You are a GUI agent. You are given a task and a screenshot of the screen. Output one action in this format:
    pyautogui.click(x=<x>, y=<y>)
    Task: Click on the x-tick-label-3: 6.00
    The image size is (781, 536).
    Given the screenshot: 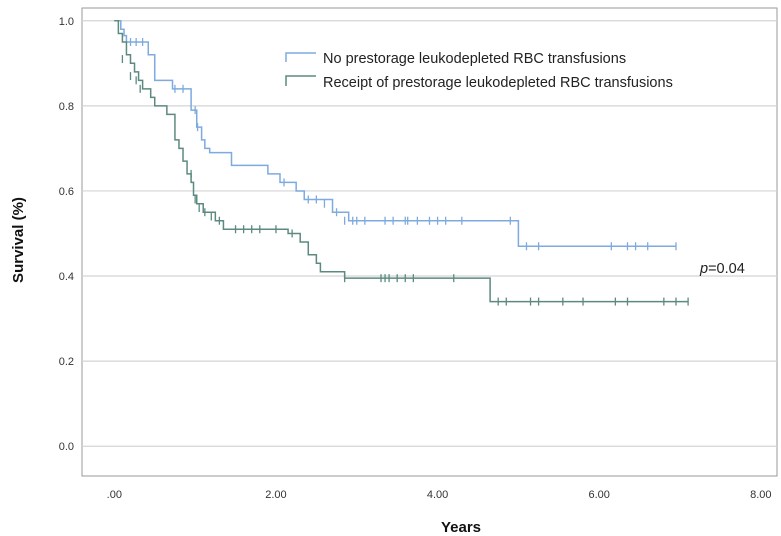 What is the action you would take?
    pyautogui.click(x=598, y=495)
    